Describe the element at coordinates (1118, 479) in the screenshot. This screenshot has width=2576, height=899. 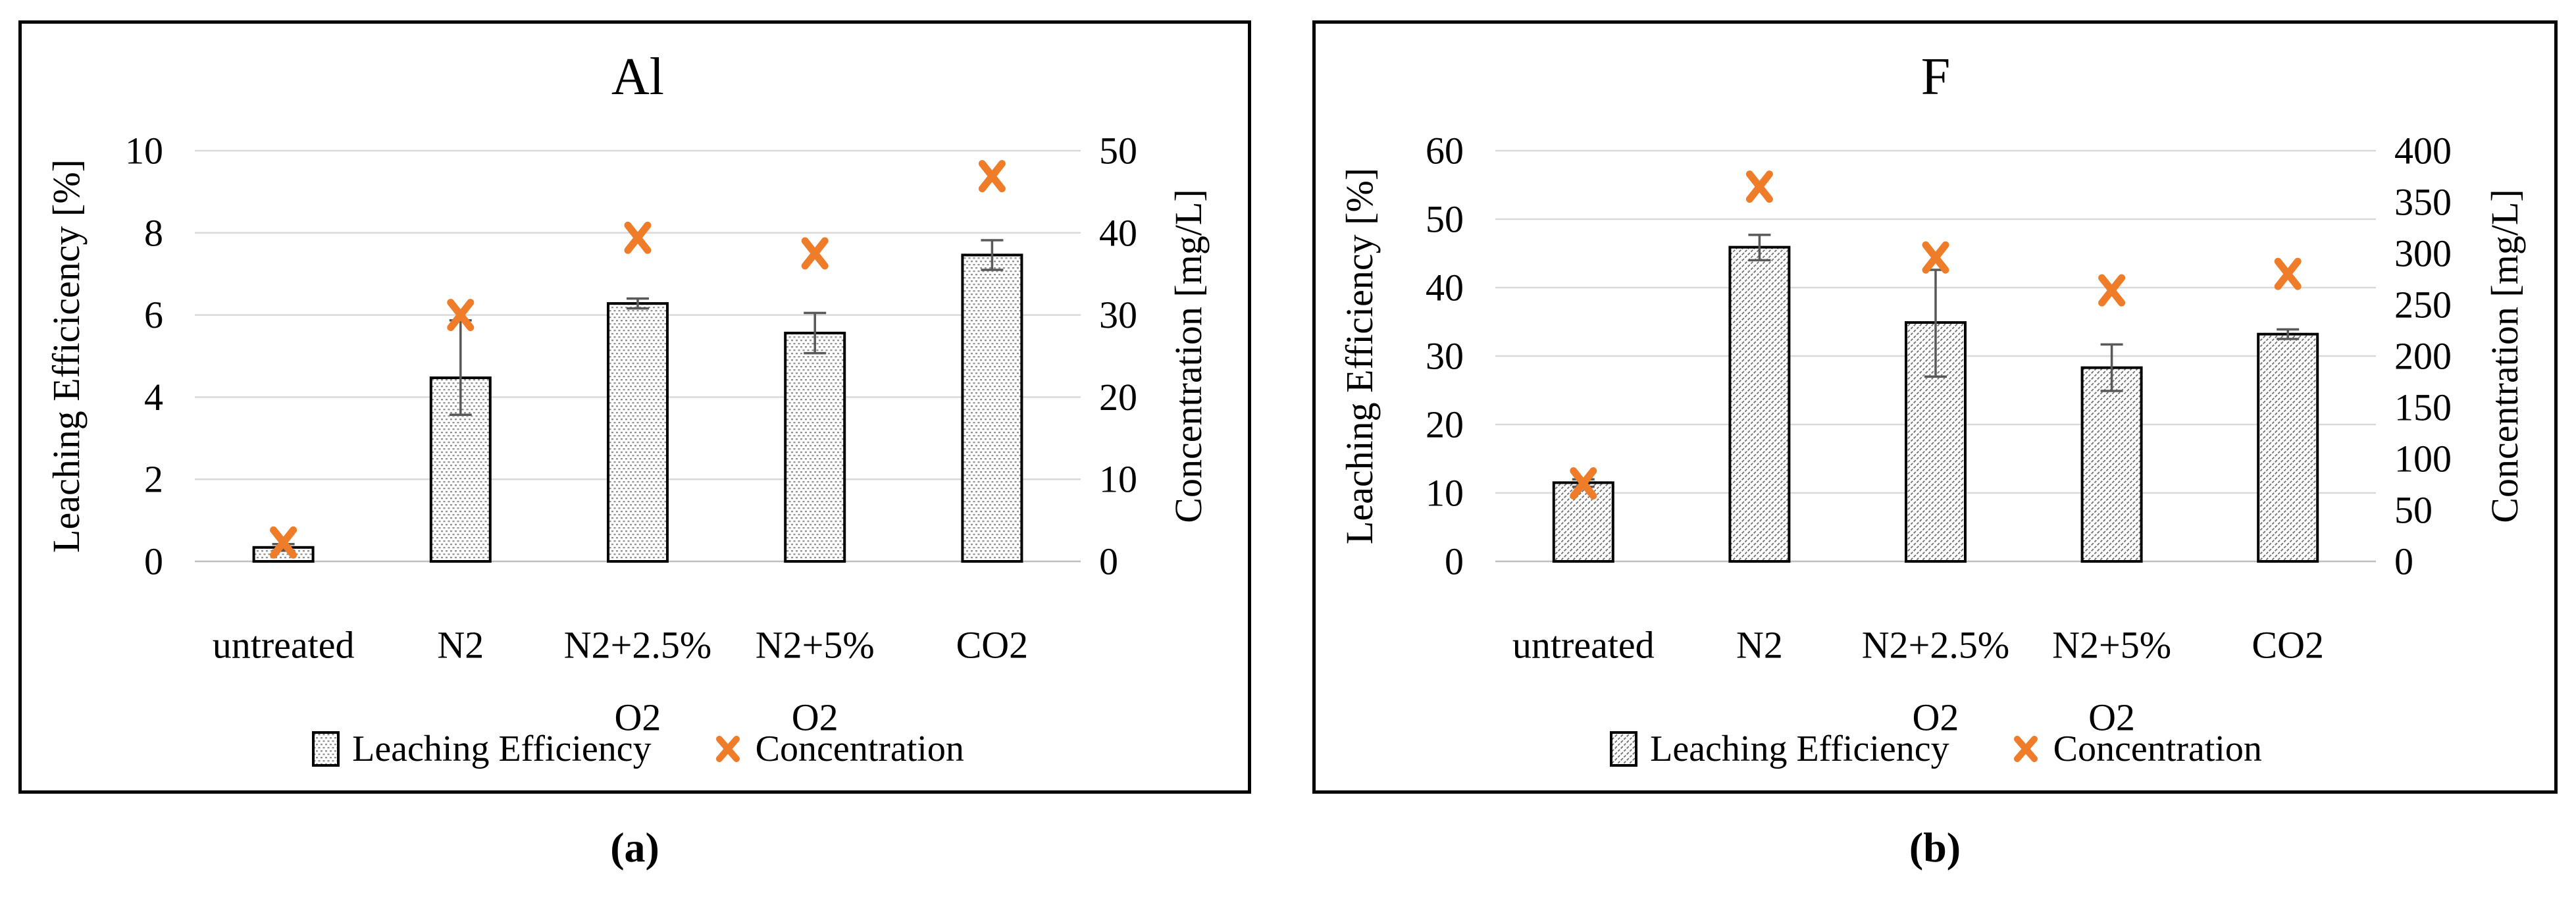
I see `y-right-tick-label: 10` at that location.